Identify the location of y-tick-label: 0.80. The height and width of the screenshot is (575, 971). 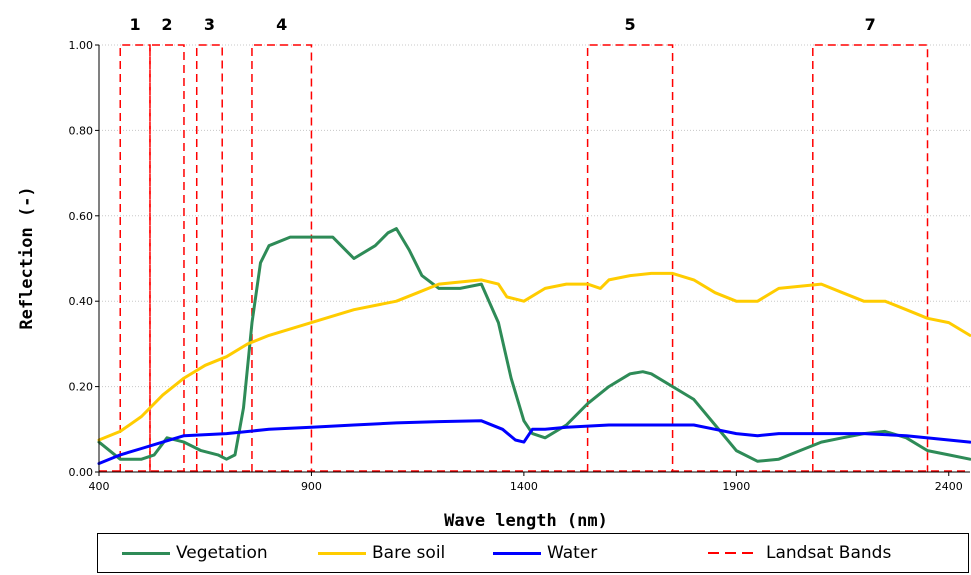
(81, 130).